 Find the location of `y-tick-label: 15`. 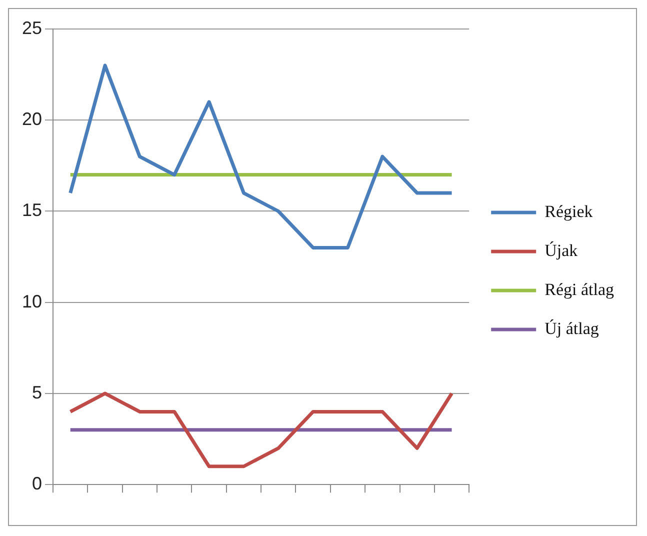

y-tick-label: 15 is located at coordinates (32, 210).